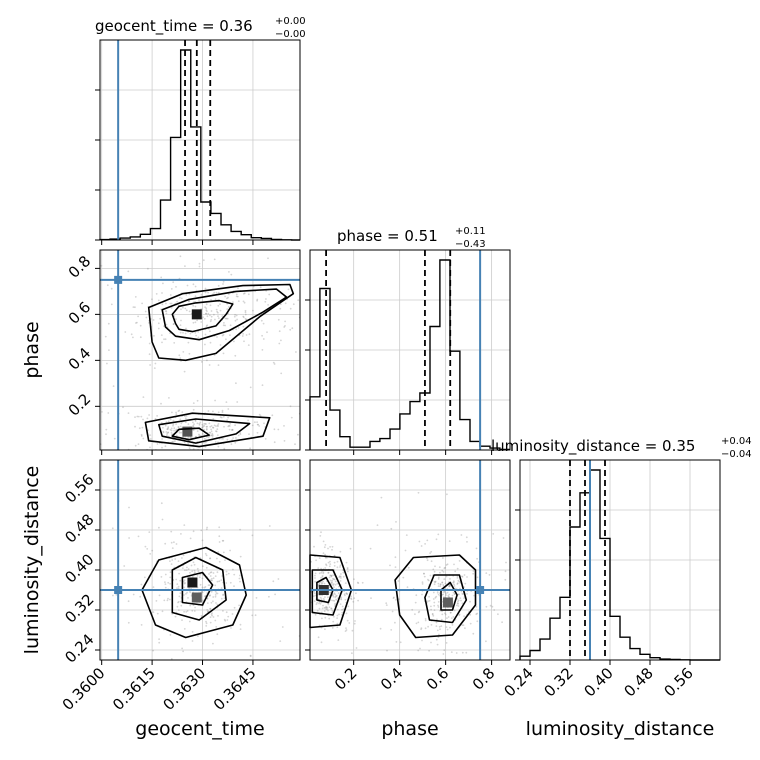  Describe the element at coordinates (290, 21) in the screenshot. I see `title-geocent-time-upper: +0.00` at that location.